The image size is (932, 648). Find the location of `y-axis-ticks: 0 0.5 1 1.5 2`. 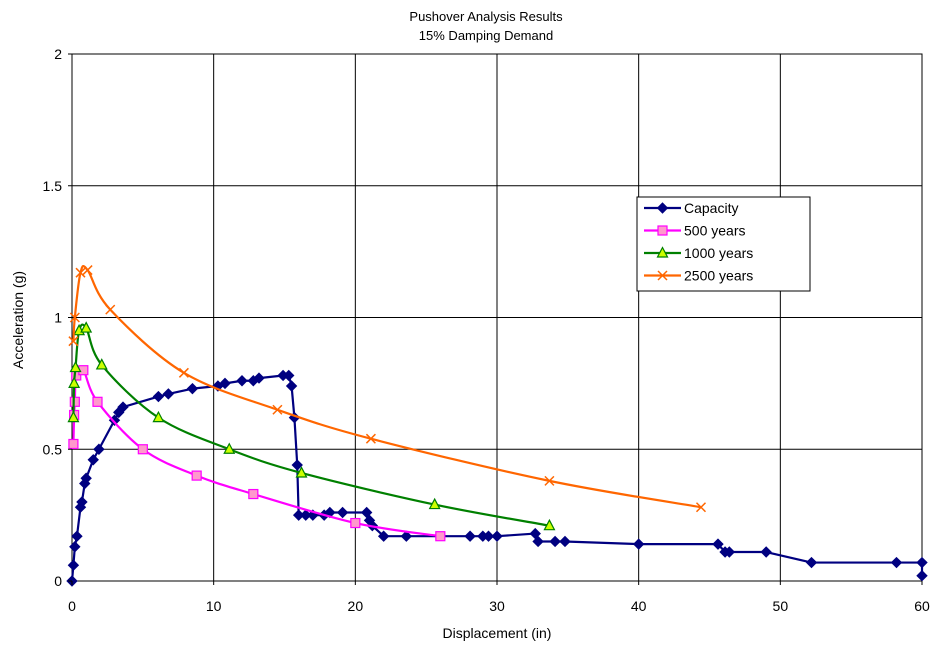

y-axis-ticks: 0 0.5 1 1.5 2 is located at coordinates (57, 317).